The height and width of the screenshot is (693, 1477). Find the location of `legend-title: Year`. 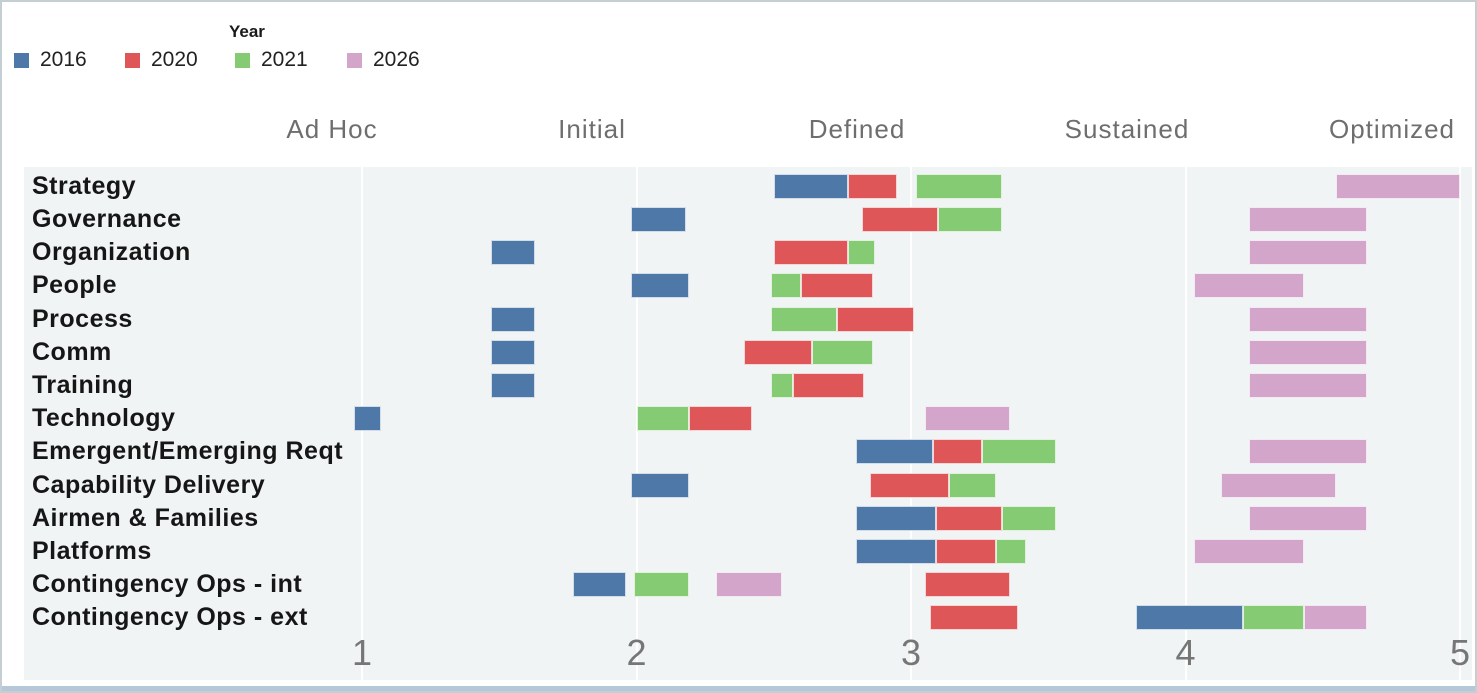

legend-title: Year is located at coordinates (247, 31).